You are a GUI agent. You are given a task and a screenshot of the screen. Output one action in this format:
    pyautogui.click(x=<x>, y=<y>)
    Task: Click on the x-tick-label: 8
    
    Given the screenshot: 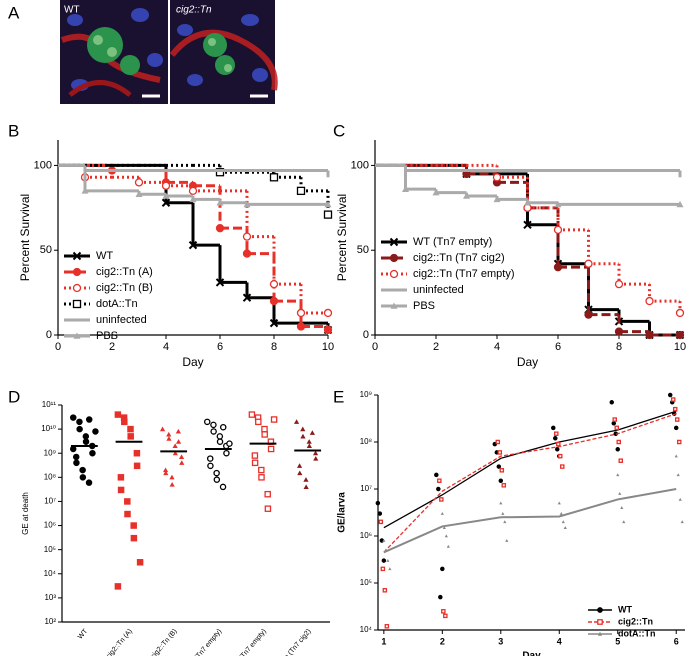 What is the action you would take?
    pyautogui.click(x=619, y=347)
    